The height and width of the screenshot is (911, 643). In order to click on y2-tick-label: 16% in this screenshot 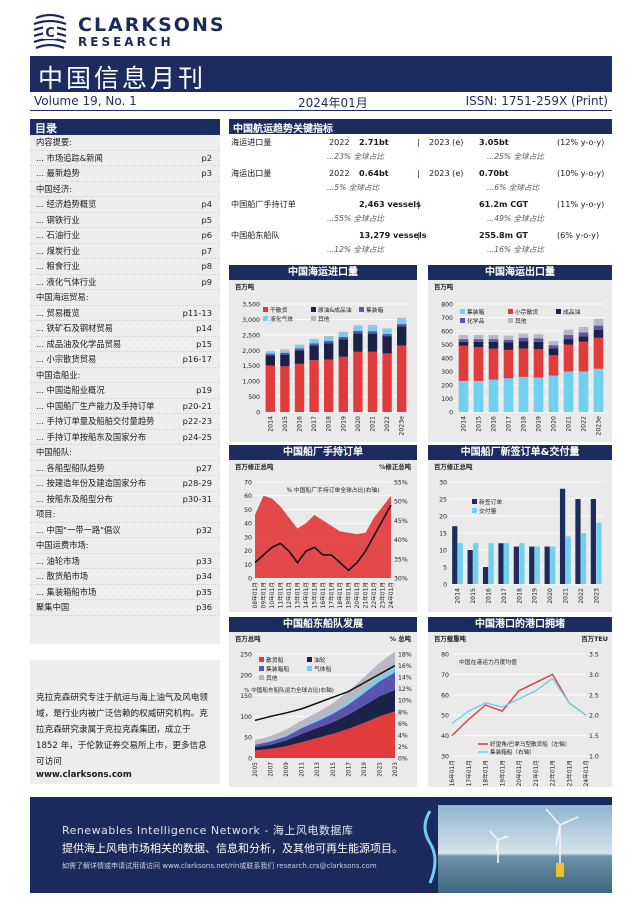, I will do `click(405, 666)`.